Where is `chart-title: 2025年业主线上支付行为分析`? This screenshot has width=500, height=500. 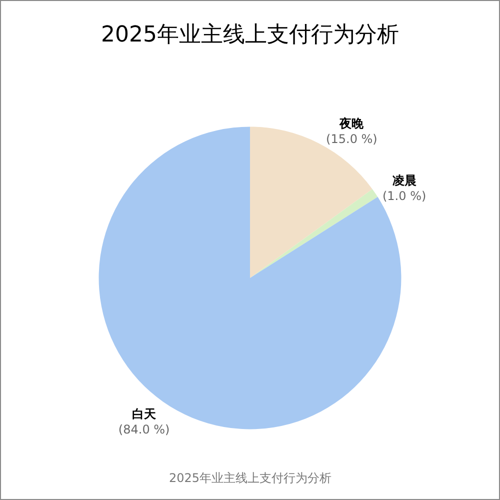
chart-title: 2025年业主线上支付行为分析 is located at coordinates (250, 35).